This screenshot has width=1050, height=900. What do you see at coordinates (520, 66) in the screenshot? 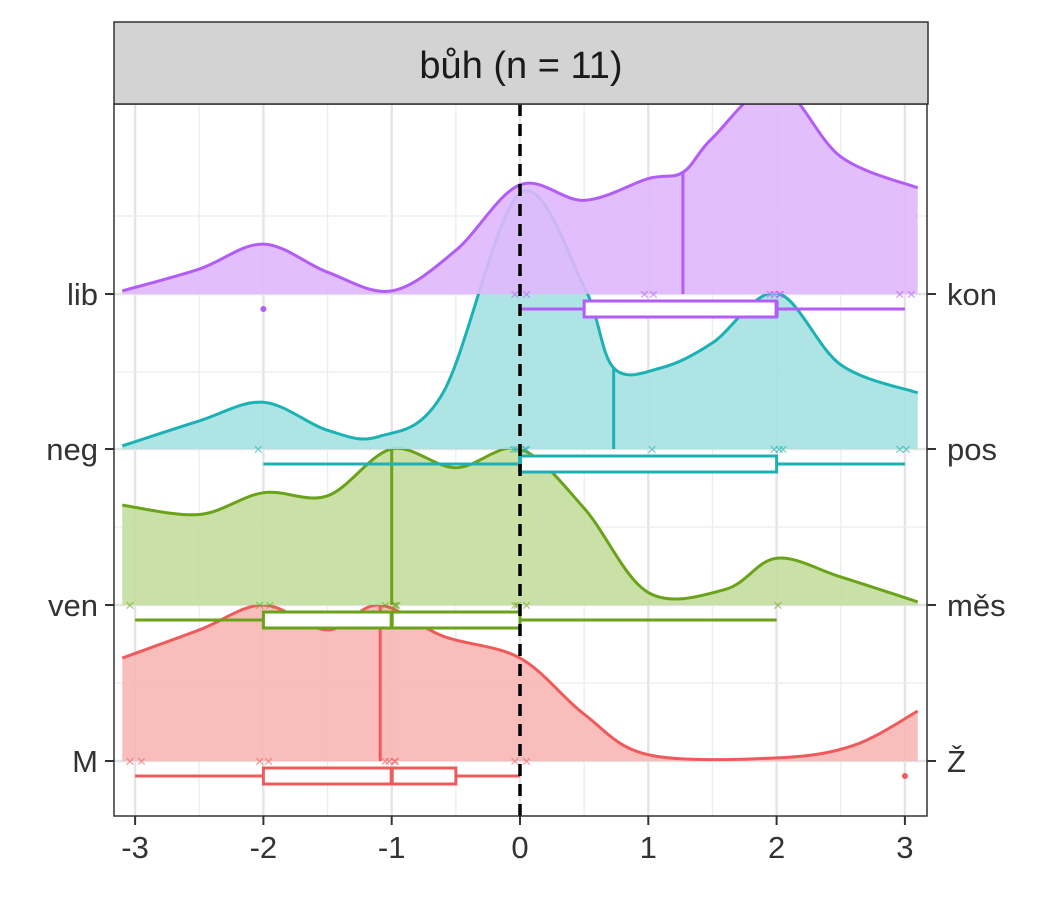
I see `facet-title: bůh (n = 11)` at bounding box center [520, 66].